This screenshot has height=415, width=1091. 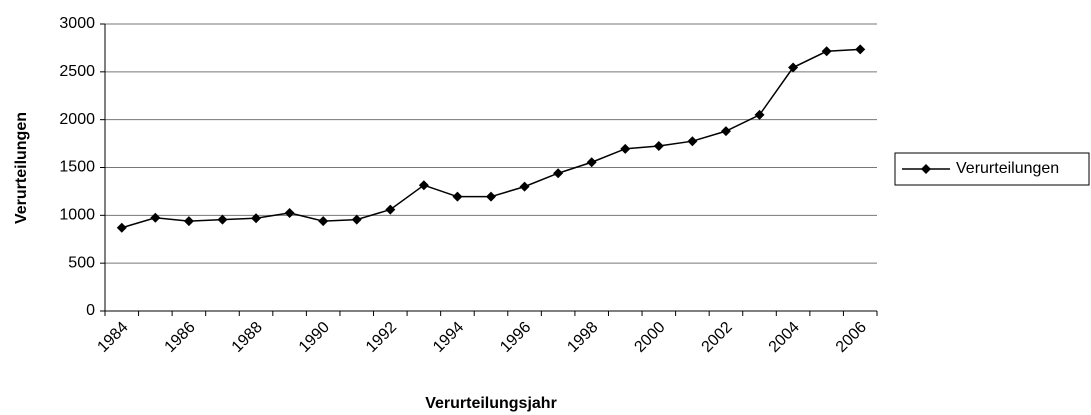 What do you see at coordinates (491, 403) in the screenshot?
I see `x-axis-title: Verurteilungsjahr` at bounding box center [491, 403].